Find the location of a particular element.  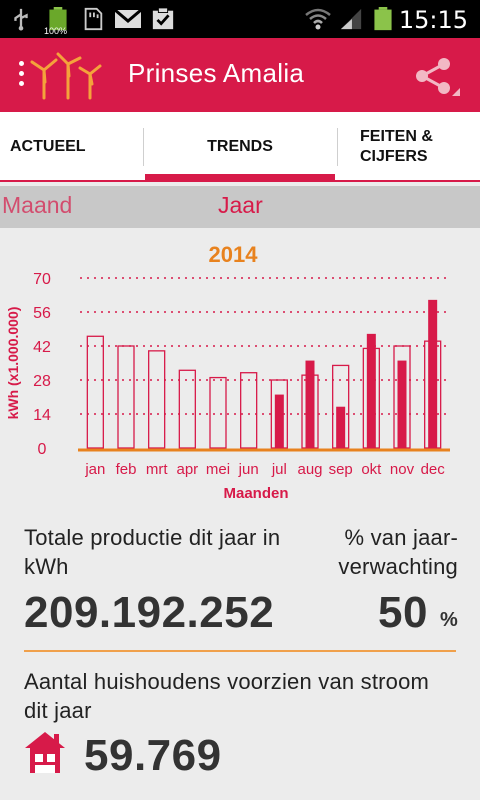

y-tick-label: 14 is located at coordinates (42, 415).